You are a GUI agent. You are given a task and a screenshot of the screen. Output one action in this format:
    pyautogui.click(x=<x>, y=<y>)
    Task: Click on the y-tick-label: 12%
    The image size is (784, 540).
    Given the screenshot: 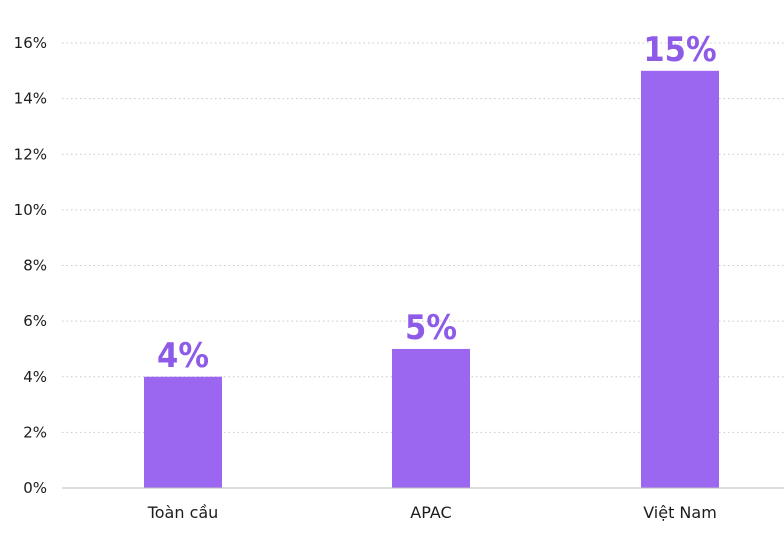 What is the action you would take?
    pyautogui.click(x=30, y=154)
    